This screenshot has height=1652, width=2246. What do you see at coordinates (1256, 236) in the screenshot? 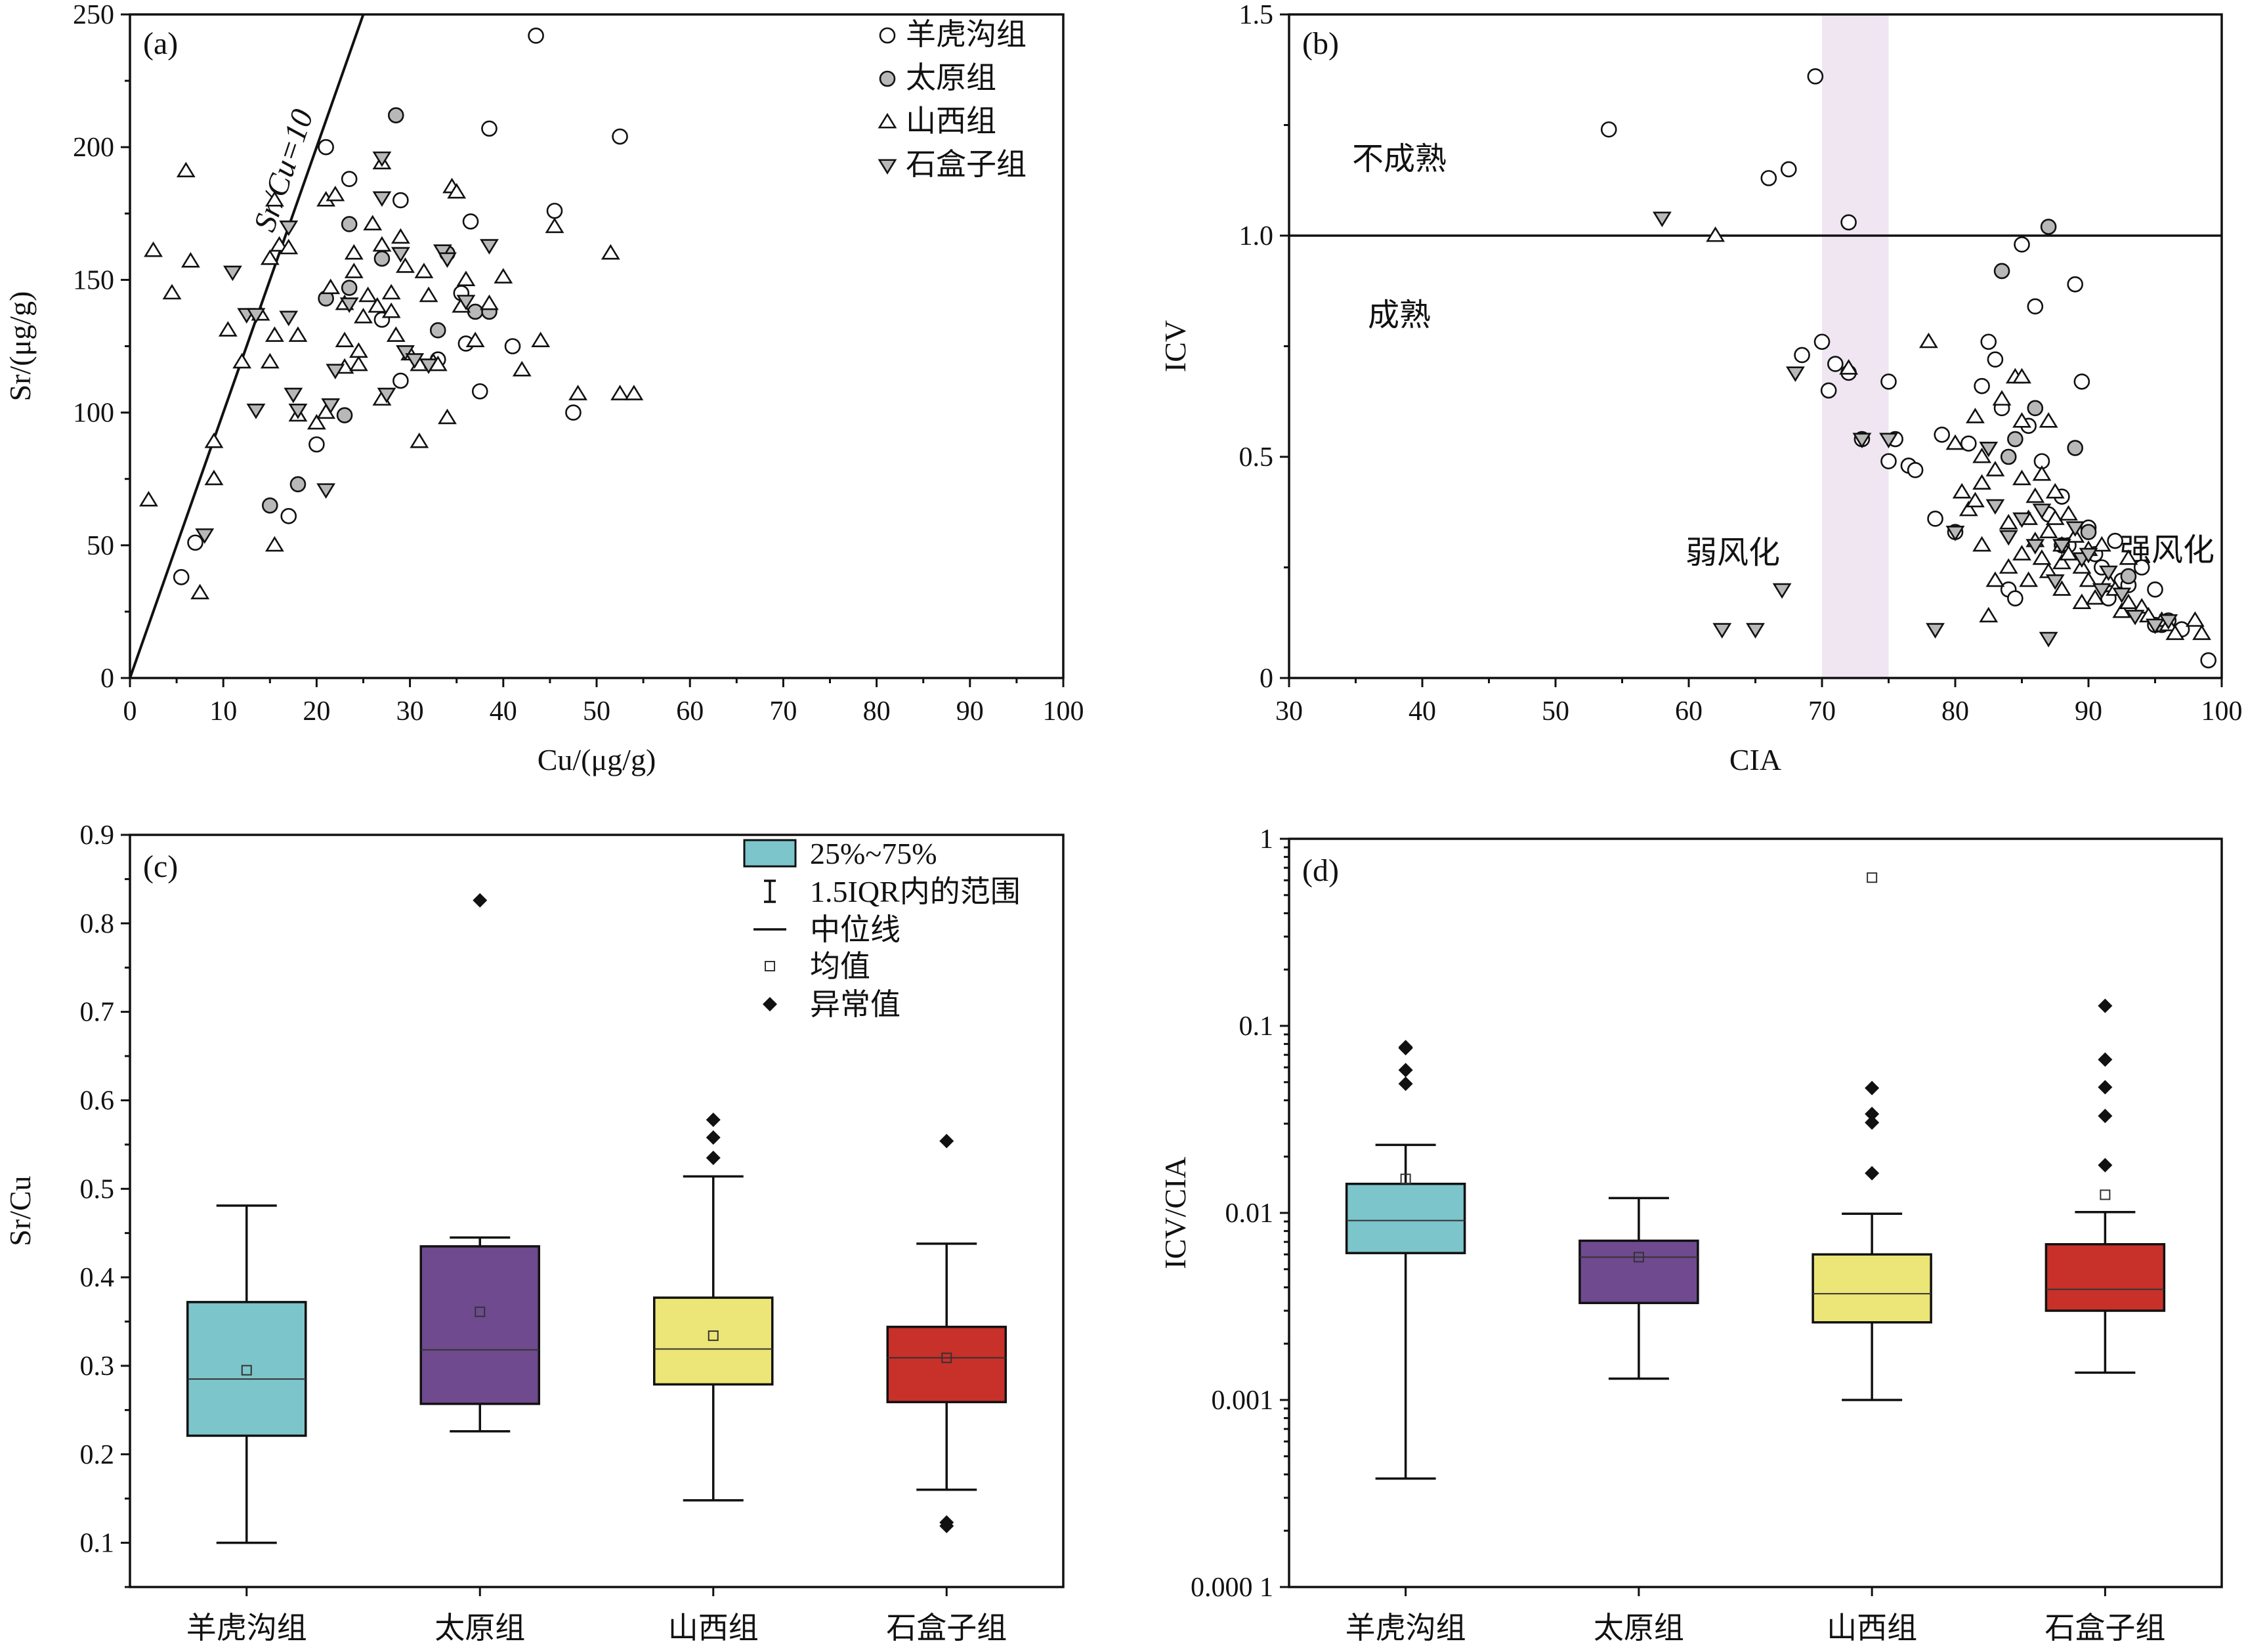
I see `y-tick-label-b: 1.0` at bounding box center [1256, 236].